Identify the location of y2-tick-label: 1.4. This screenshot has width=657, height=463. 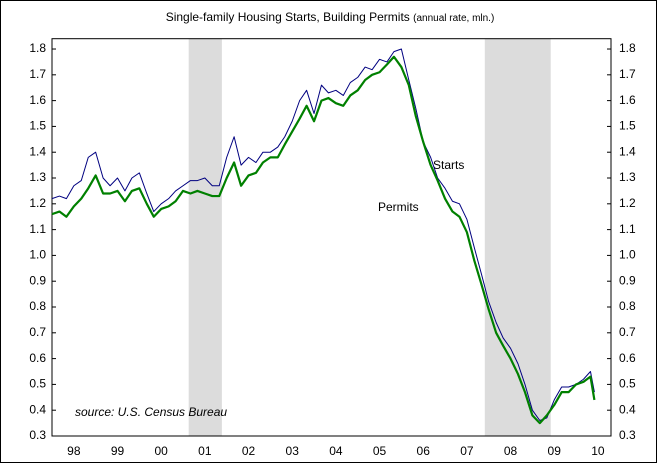
(627, 151).